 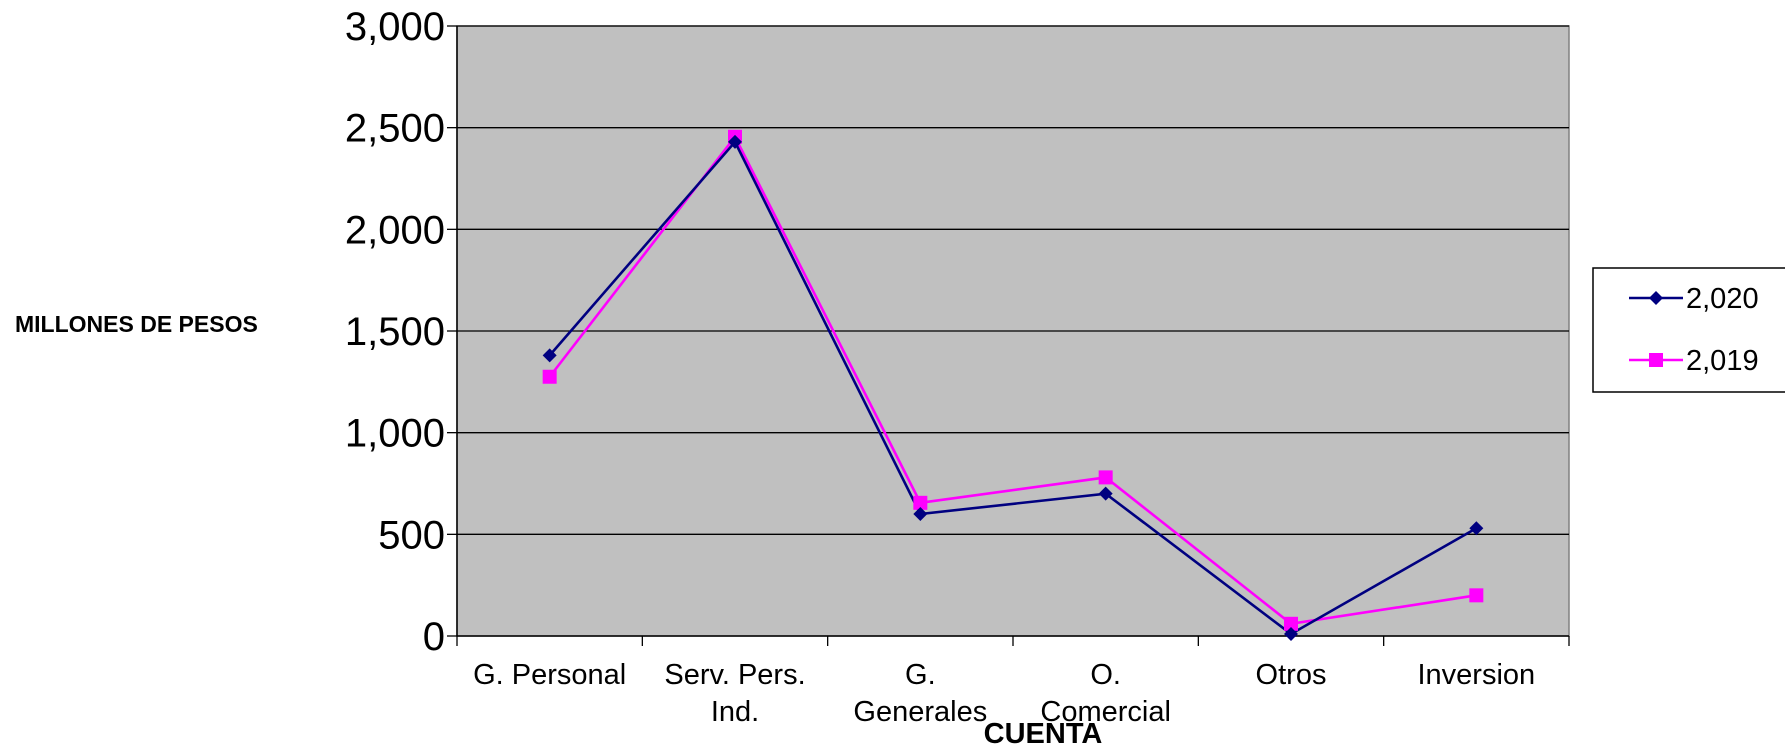 I want to click on legend: 2,020 2,019, so click(x=1688, y=330).